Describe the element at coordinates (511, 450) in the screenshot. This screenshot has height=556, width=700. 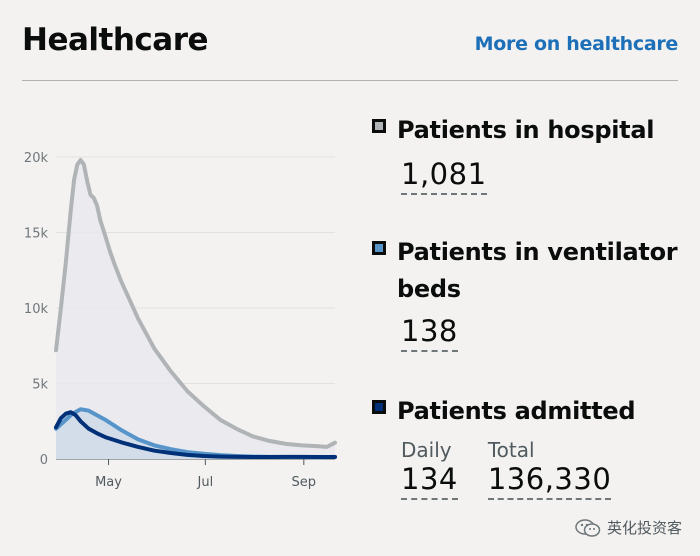
I see `total-label: Total` at that location.